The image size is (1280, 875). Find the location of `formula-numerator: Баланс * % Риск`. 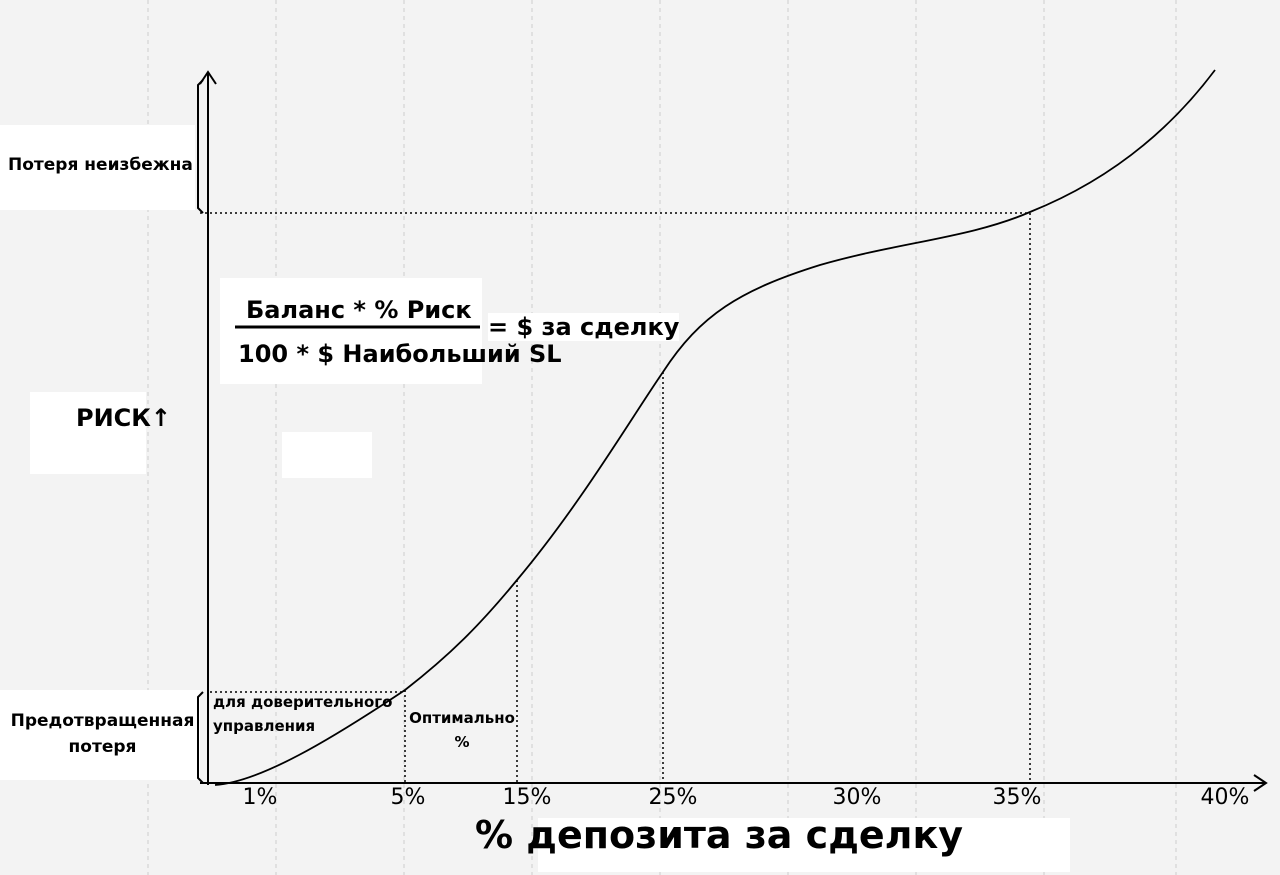

formula-numerator: Баланс * % Риск is located at coordinates (359, 310).